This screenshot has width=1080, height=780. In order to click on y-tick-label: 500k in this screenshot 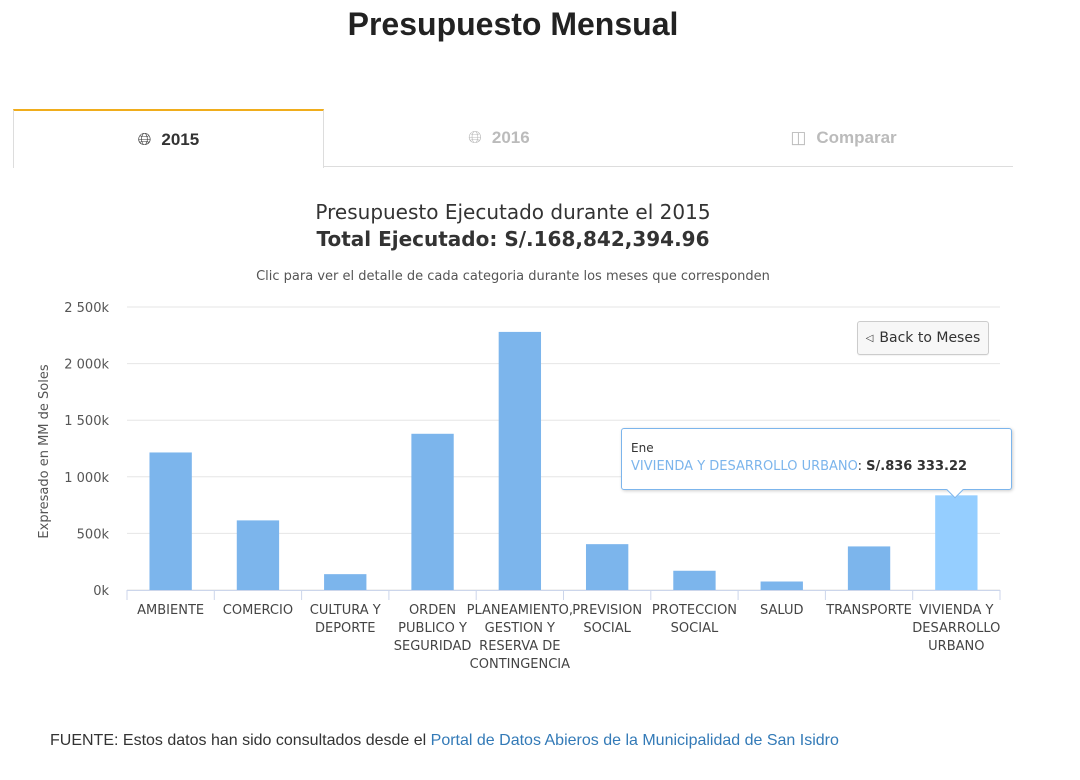, I will do `click(93, 534)`.